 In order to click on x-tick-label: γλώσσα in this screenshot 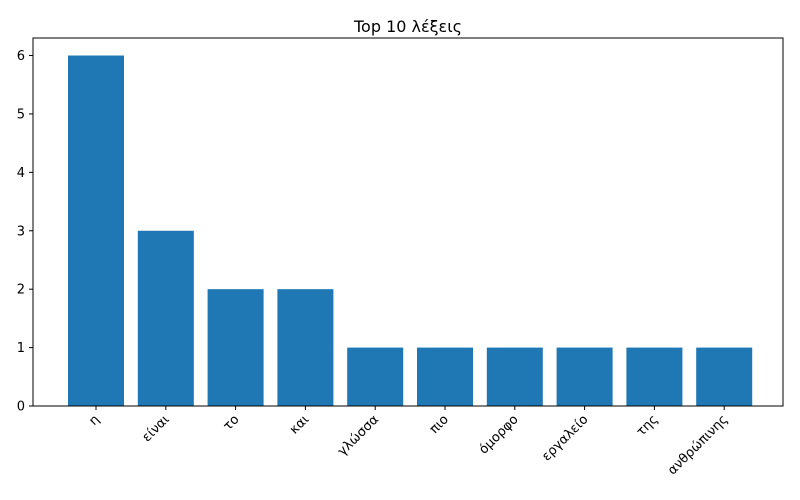, I will do `click(358, 435)`.